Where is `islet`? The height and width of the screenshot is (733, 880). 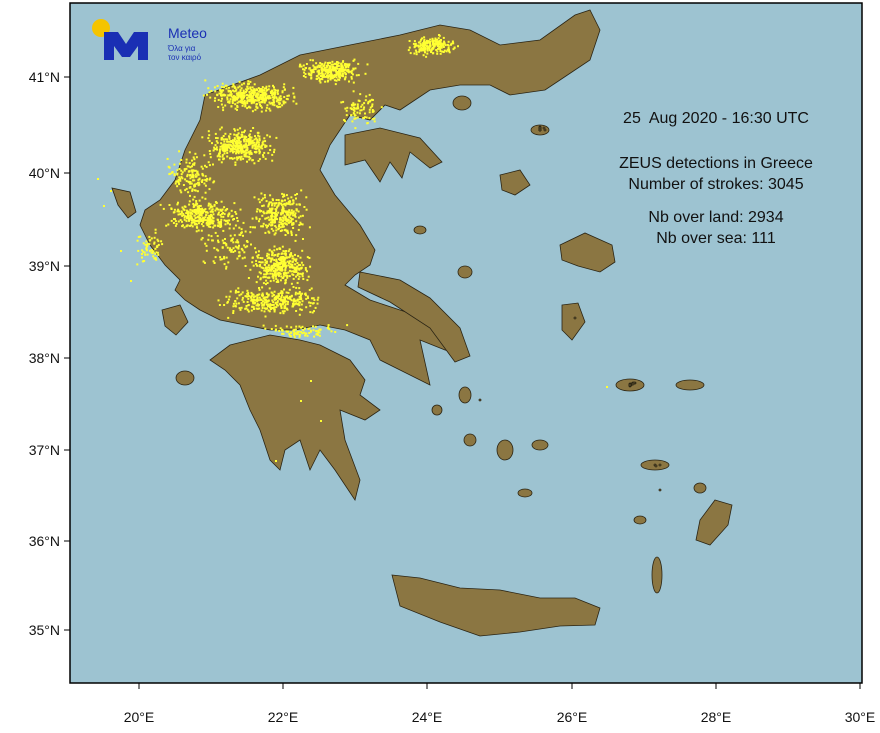 islet is located at coordinates (545, 130).